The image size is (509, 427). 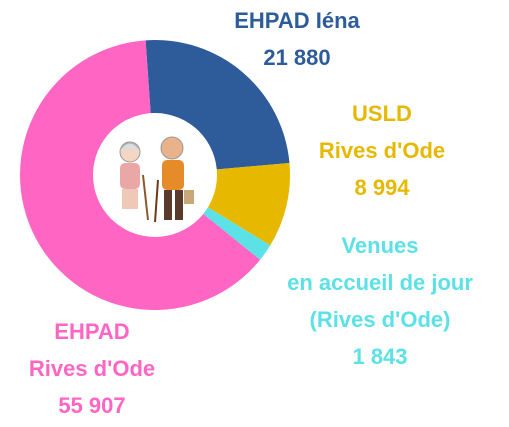 What do you see at coordinates (382, 132) in the screenshot?
I see `slice-name: USLD Rives d'Ode` at bounding box center [382, 132].